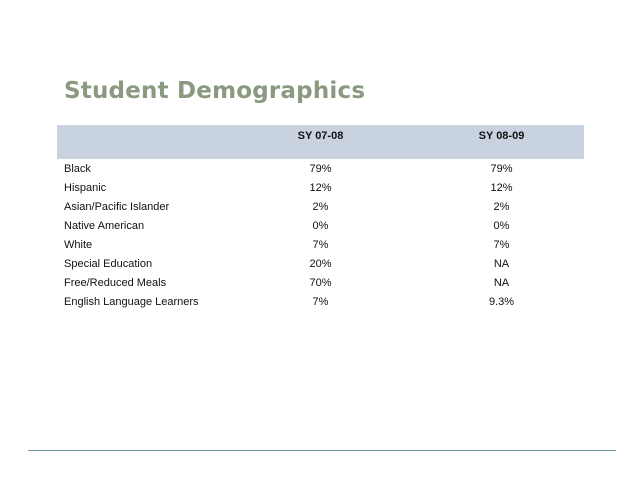 This screenshot has height=478, width=638. Describe the element at coordinates (131, 302) in the screenshot. I see `row-label: English Language Learners` at that location.